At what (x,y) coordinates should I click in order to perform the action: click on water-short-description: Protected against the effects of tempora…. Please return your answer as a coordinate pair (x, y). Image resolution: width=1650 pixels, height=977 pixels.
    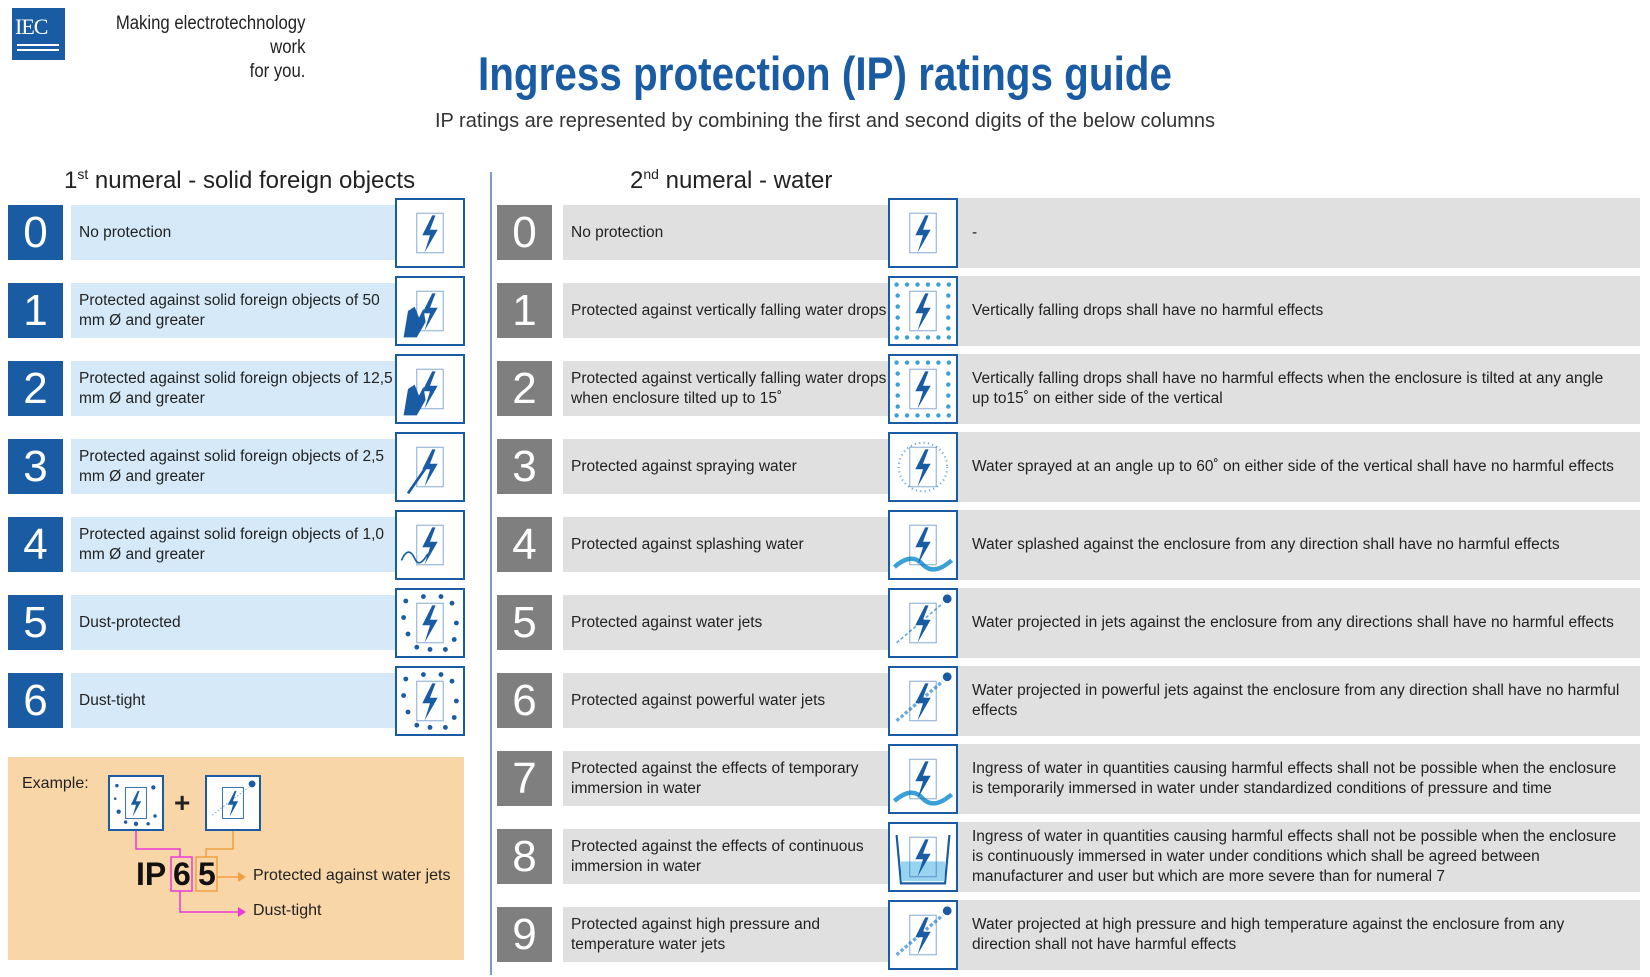
    Looking at the image, I should click on (725, 778).